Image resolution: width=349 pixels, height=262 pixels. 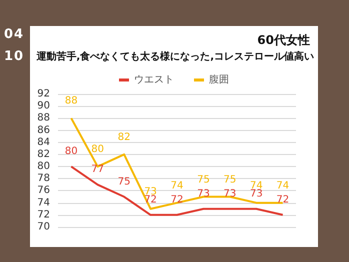 I want to click on y-tick-label: 82, so click(x=43, y=154).